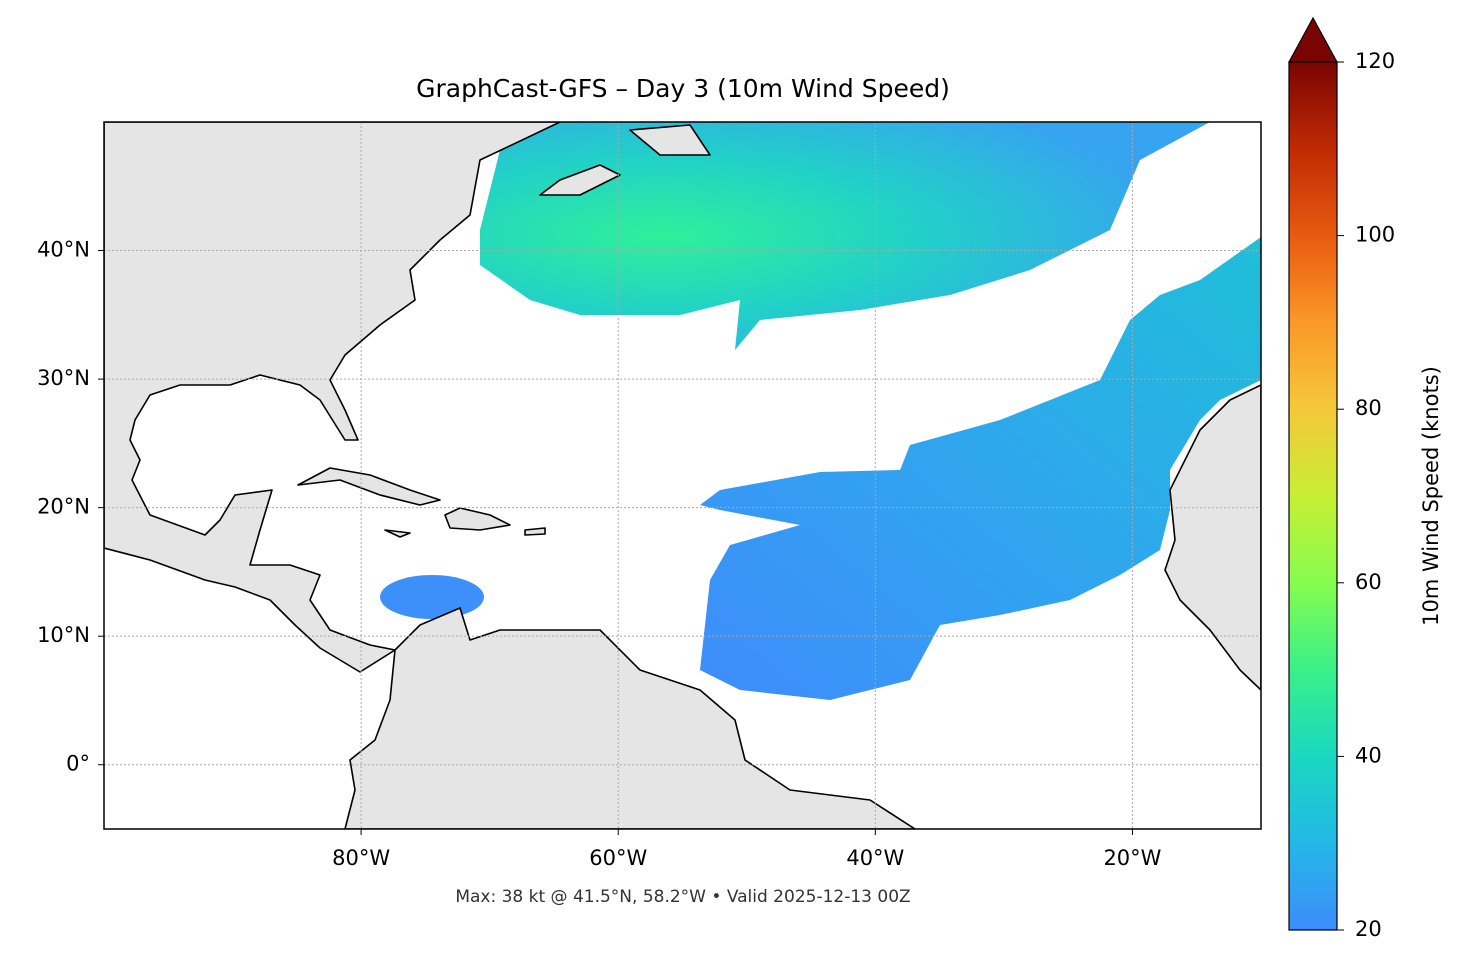  Describe the element at coordinates (535, 531) in the screenshot. I see `puerto-rico` at that location.